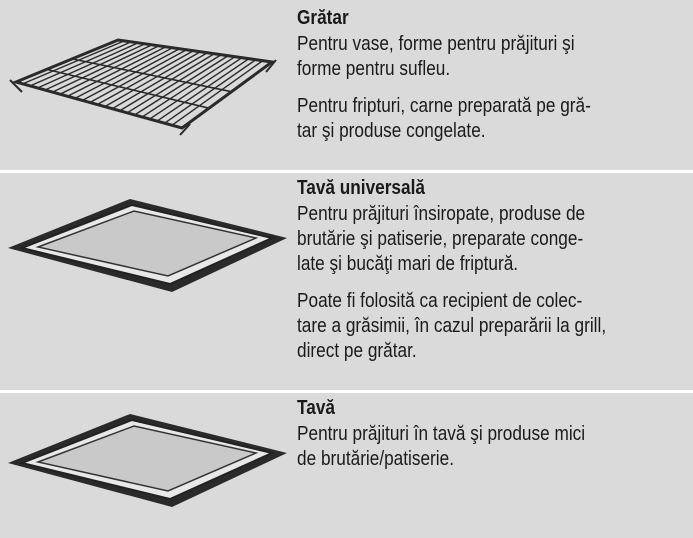  I want to click on item-title: Tavă universală, so click(361, 187).